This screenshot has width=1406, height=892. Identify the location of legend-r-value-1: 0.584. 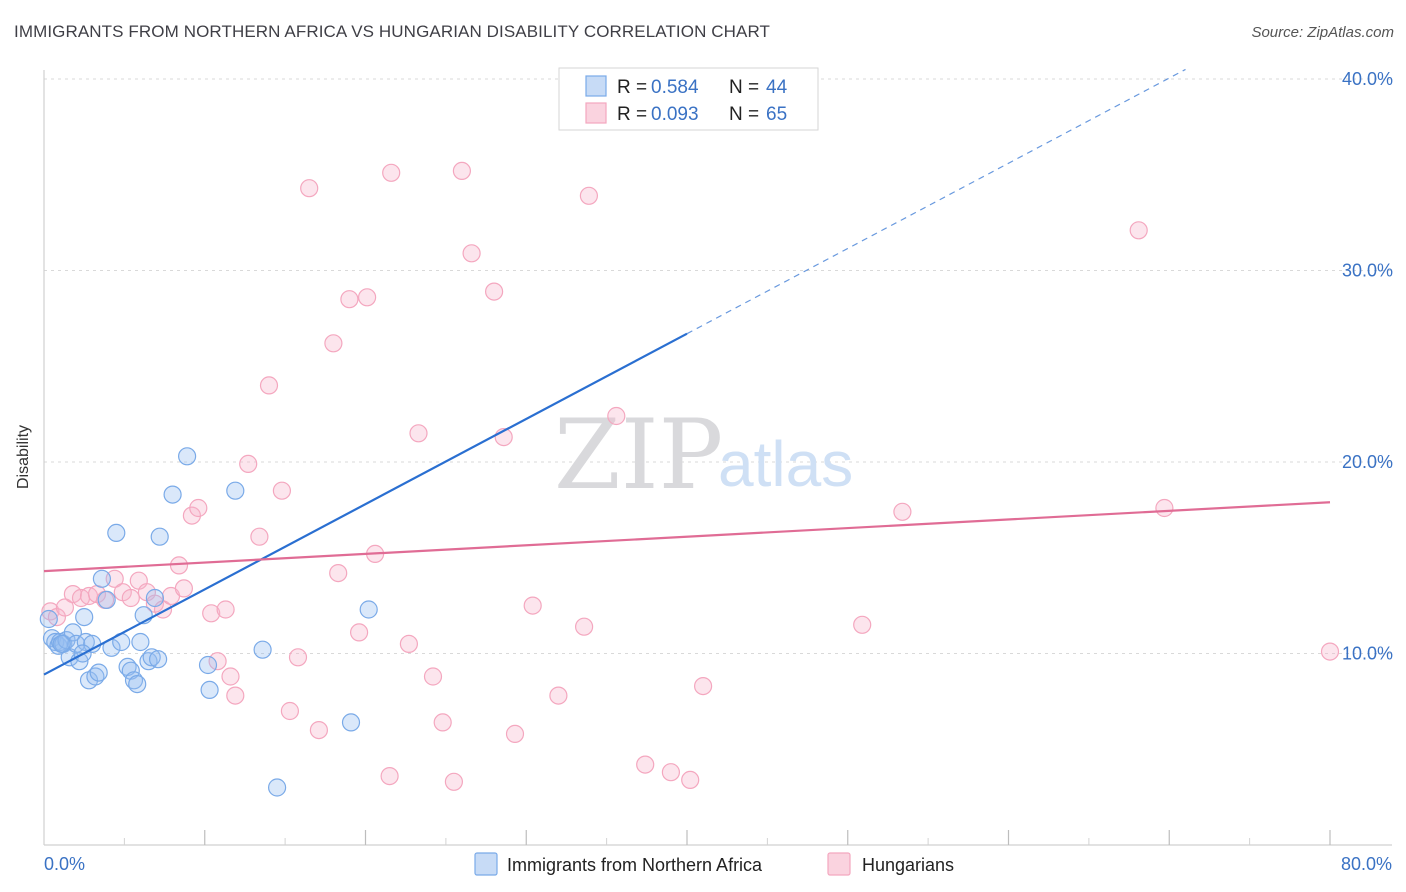
(675, 87).